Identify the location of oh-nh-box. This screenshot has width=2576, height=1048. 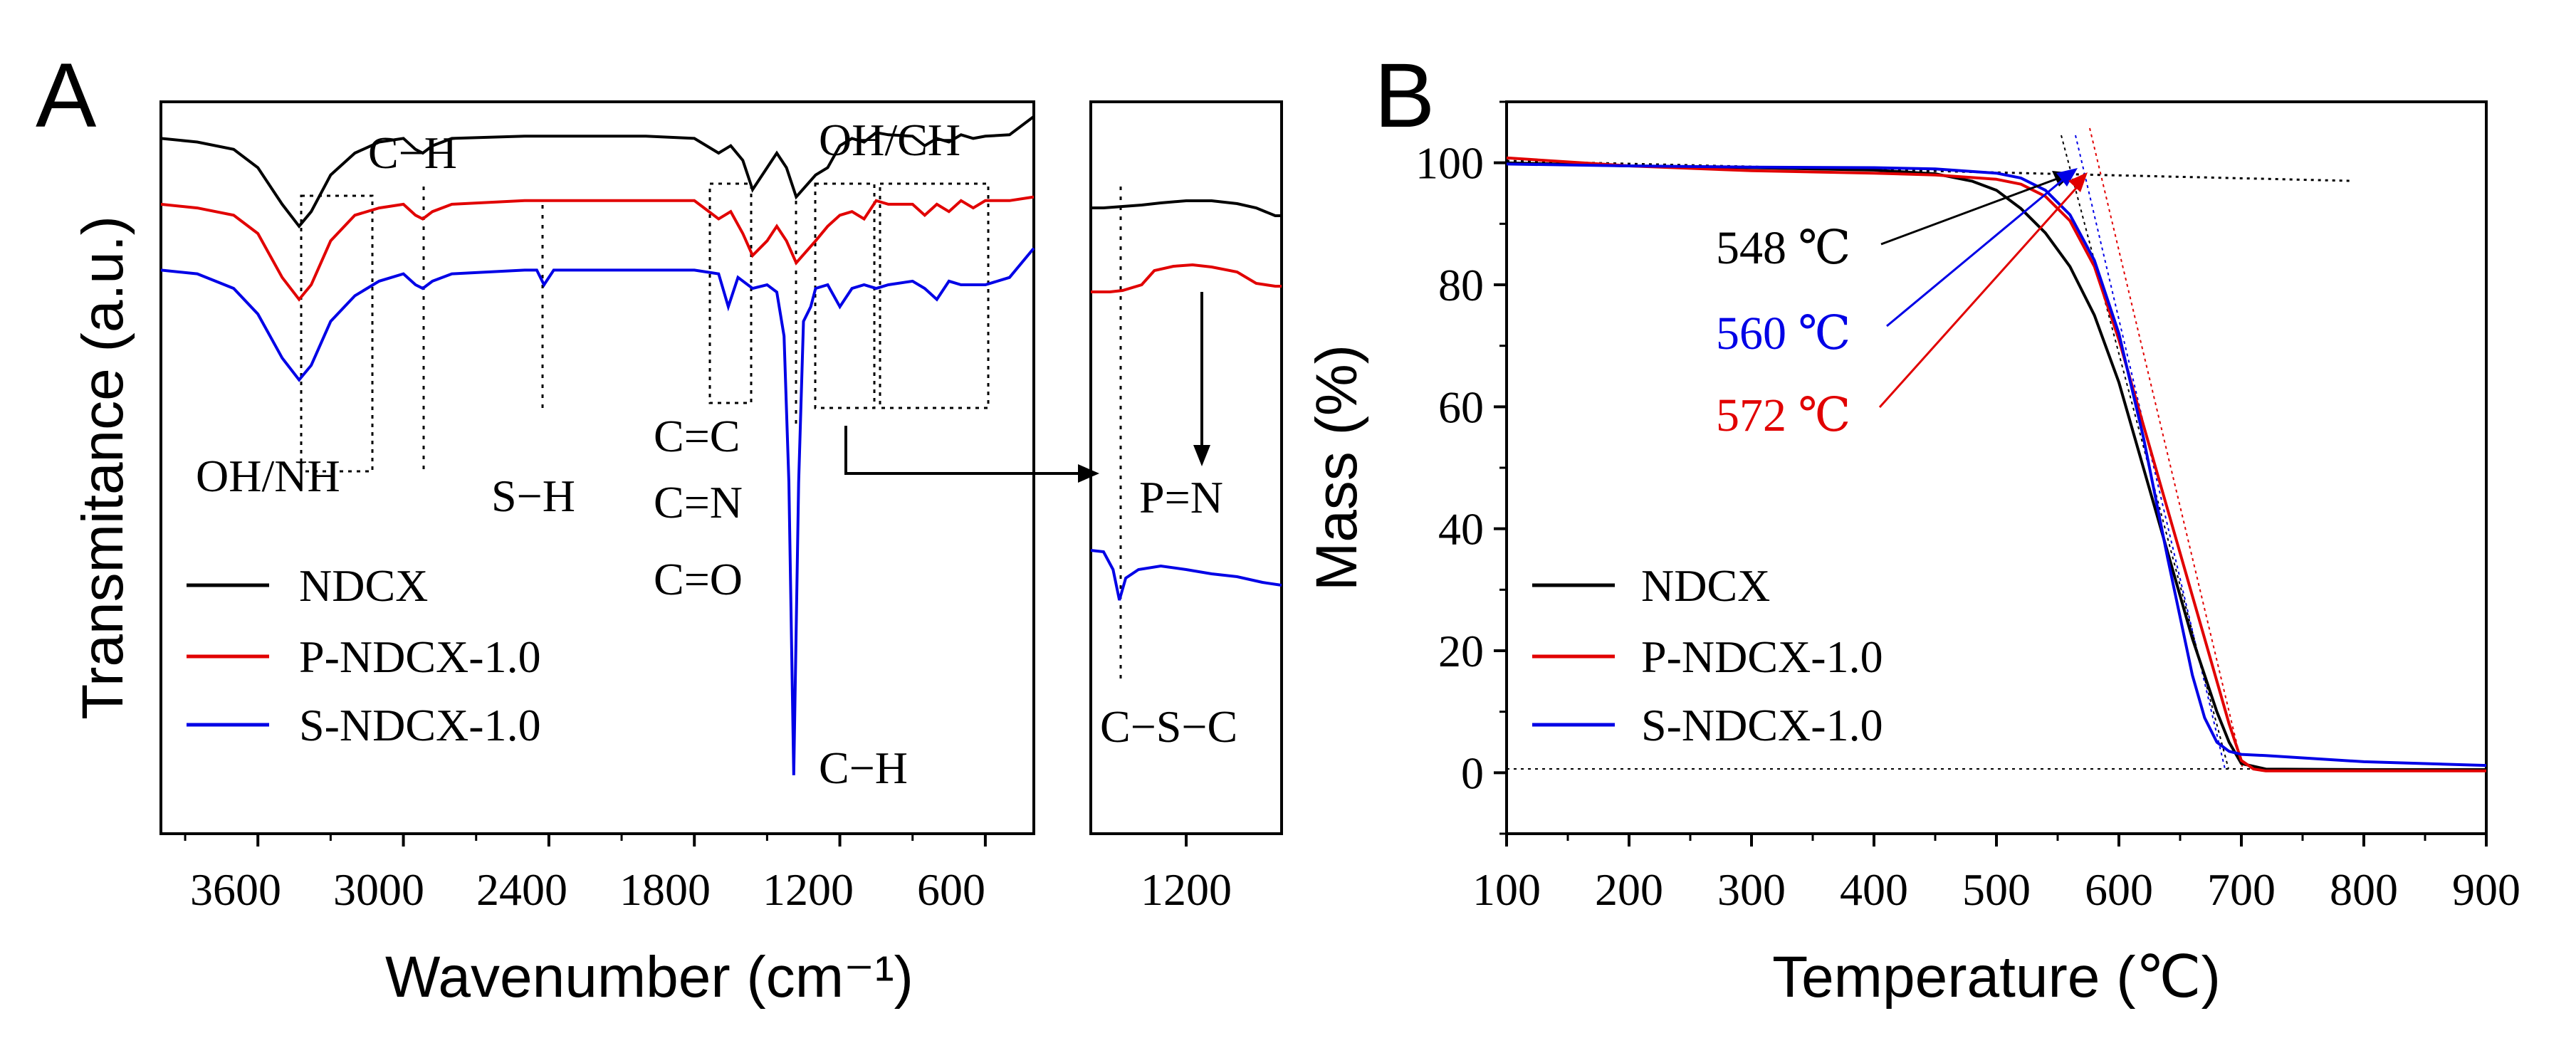
(337, 333).